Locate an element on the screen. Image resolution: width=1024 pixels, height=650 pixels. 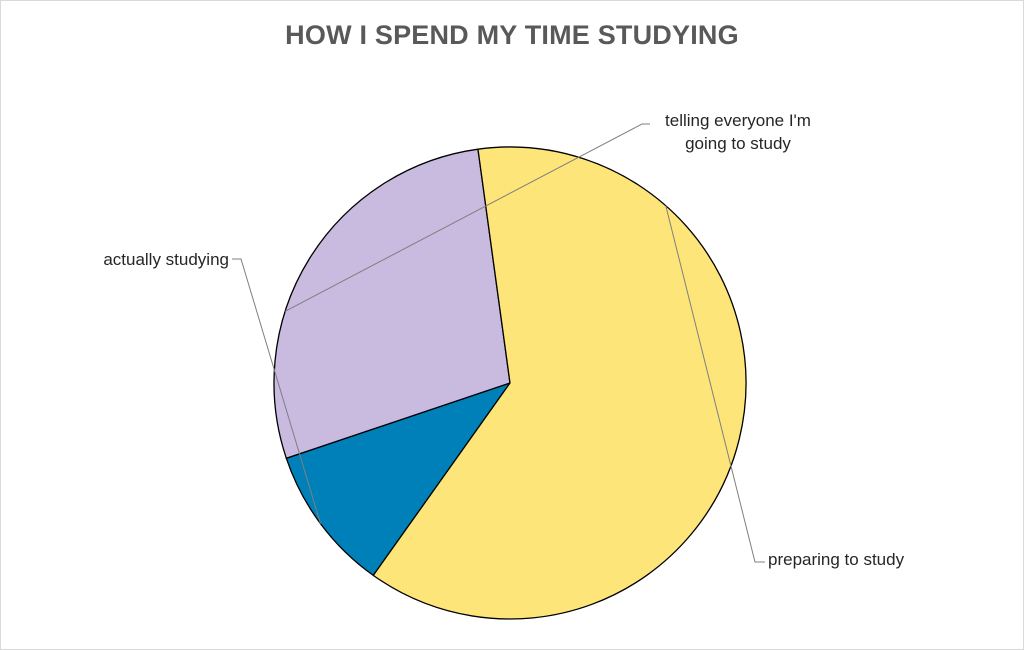
pie-slice-telling-everyone-i-m-going-to-study is located at coordinates (392, 304).